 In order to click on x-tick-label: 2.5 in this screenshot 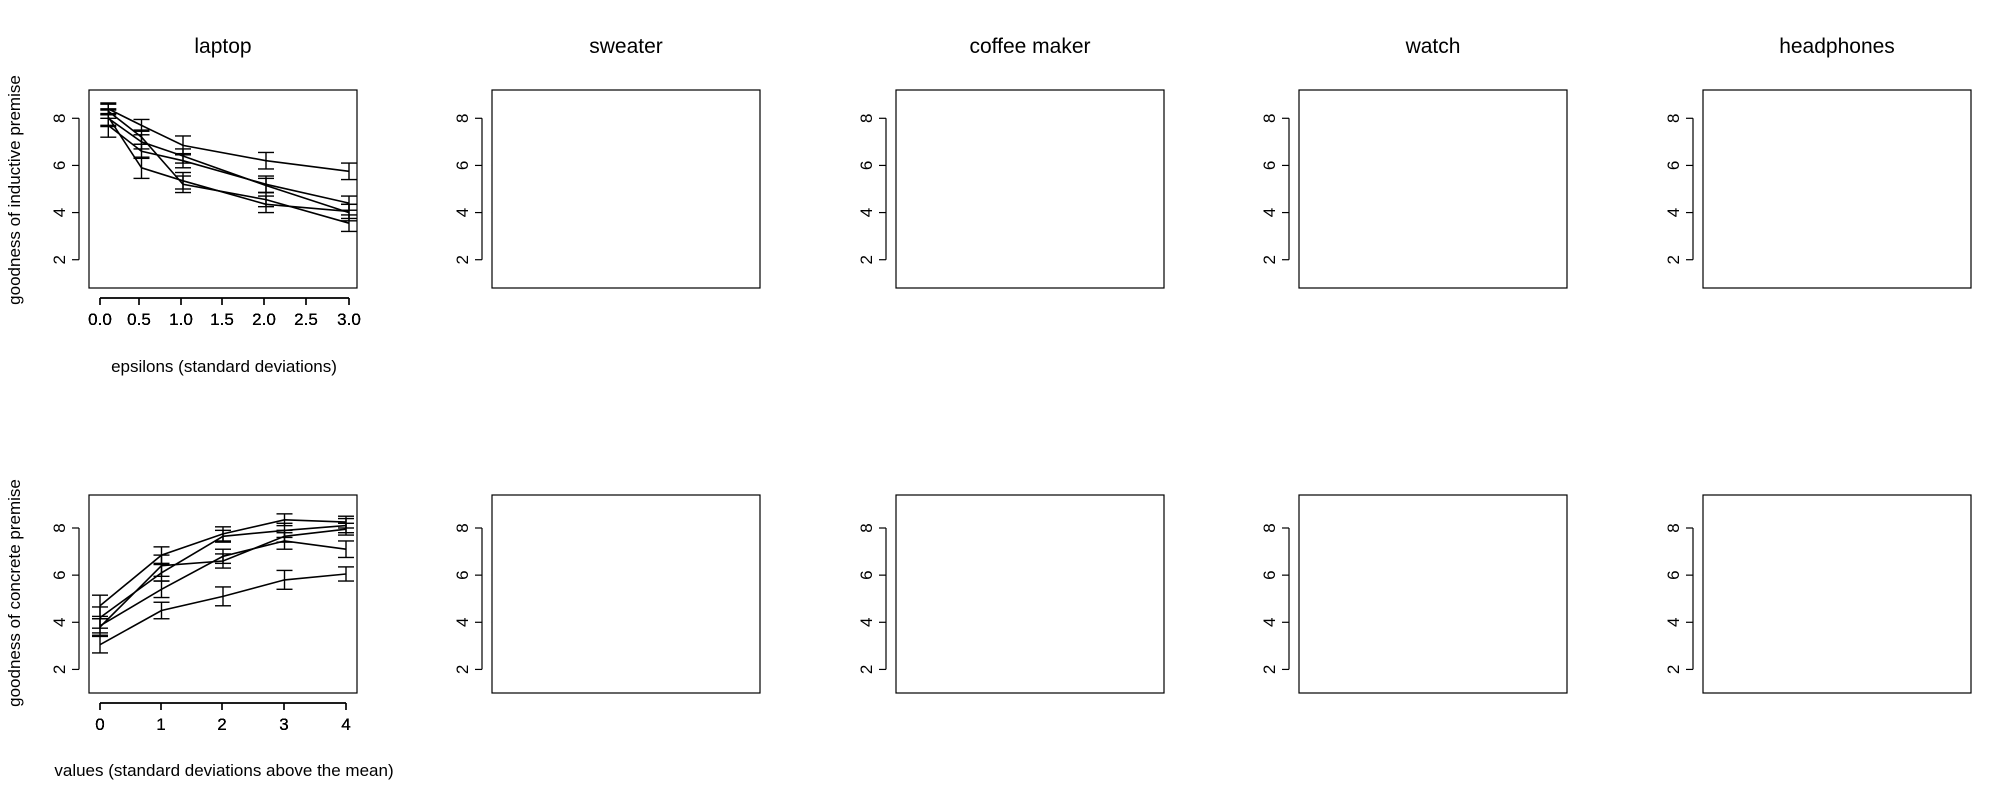, I will do `click(306, 319)`.